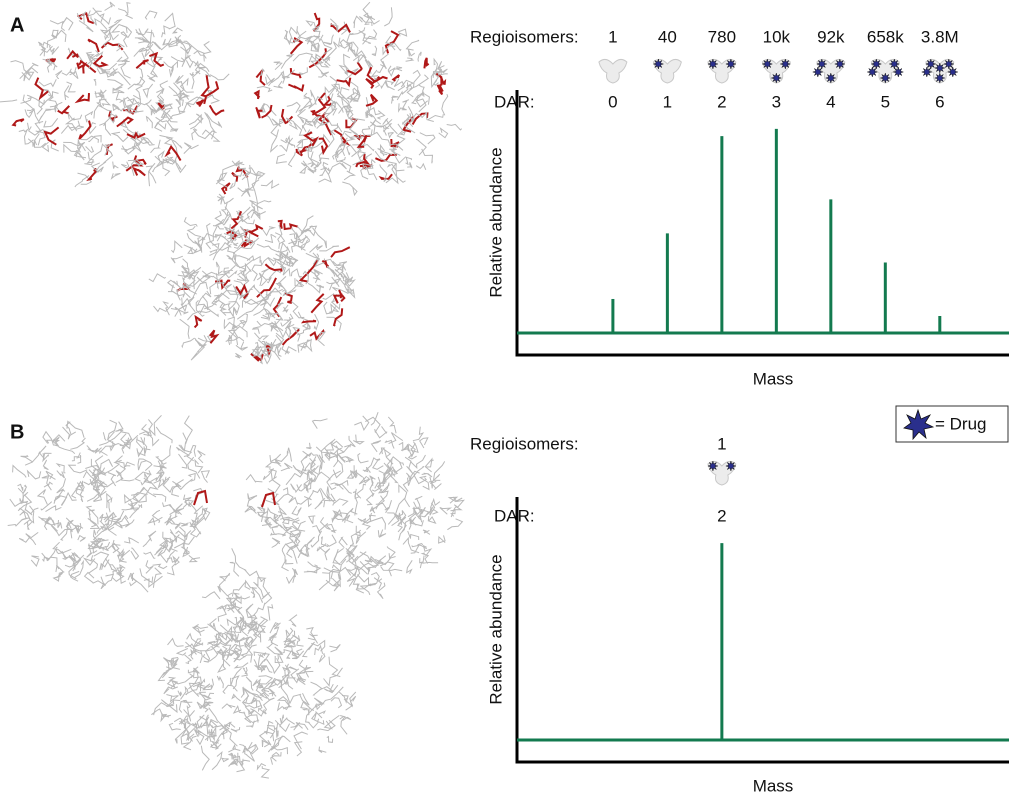 The width and height of the screenshot is (1009, 794). What do you see at coordinates (777, 36) in the screenshot?
I see `regioisomer-count: 10k` at bounding box center [777, 36].